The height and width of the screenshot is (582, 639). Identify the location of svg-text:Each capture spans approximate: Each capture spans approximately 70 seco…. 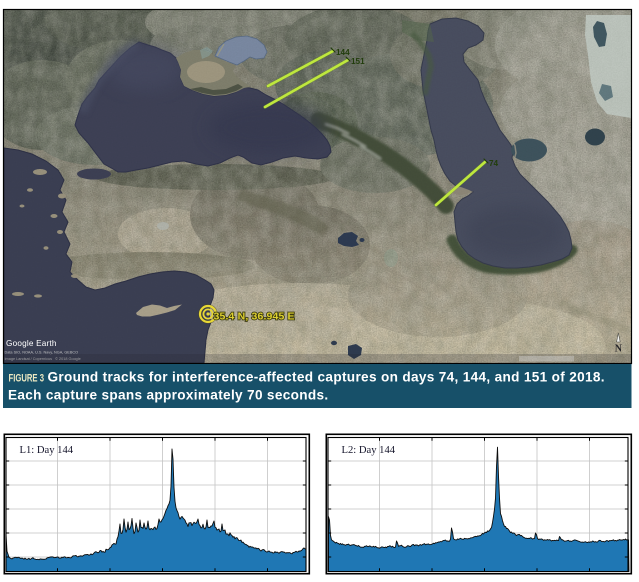
(168, 395).